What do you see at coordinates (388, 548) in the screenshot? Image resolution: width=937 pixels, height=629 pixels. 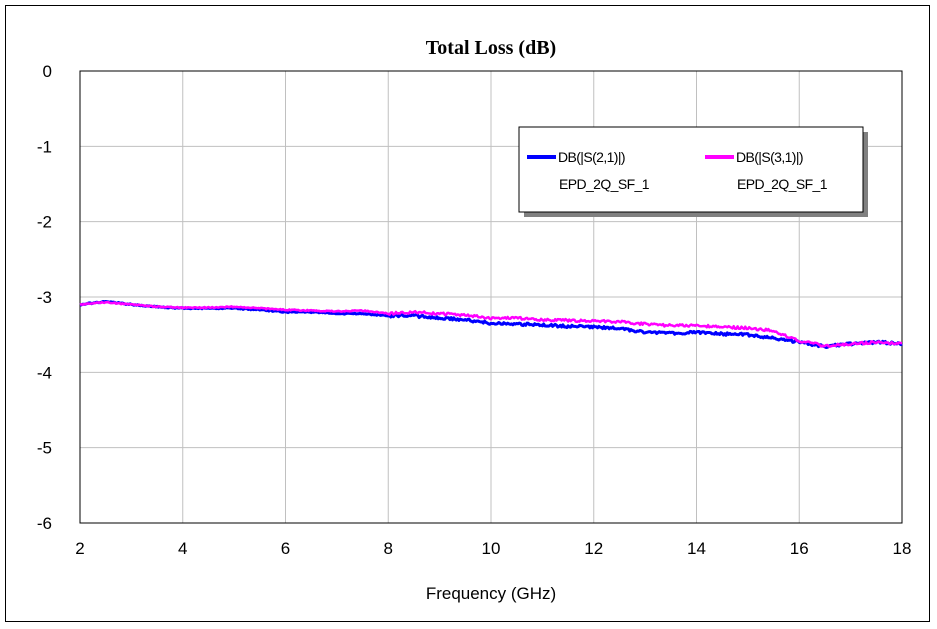 I see `x-tick-label: 8` at bounding box center [388, 548].